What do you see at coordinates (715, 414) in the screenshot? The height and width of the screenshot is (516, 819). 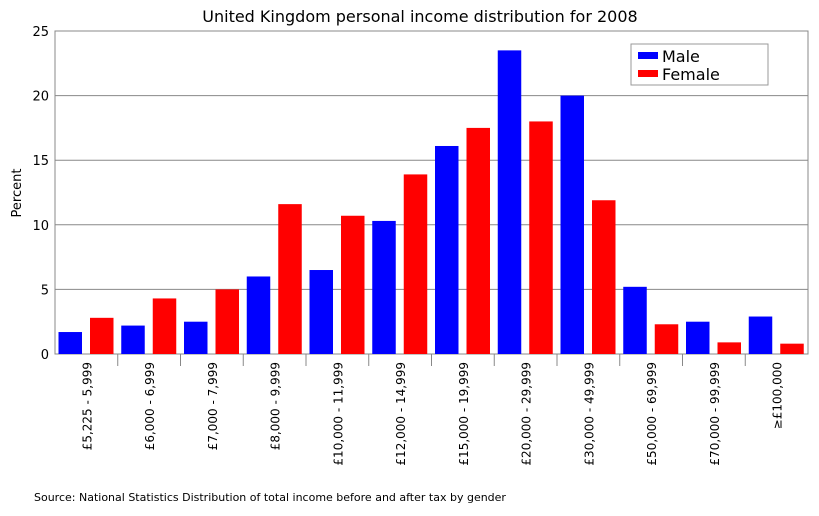 I see `x-tick-label: £70,000 - 99,999` at bounding box center [715, 414].